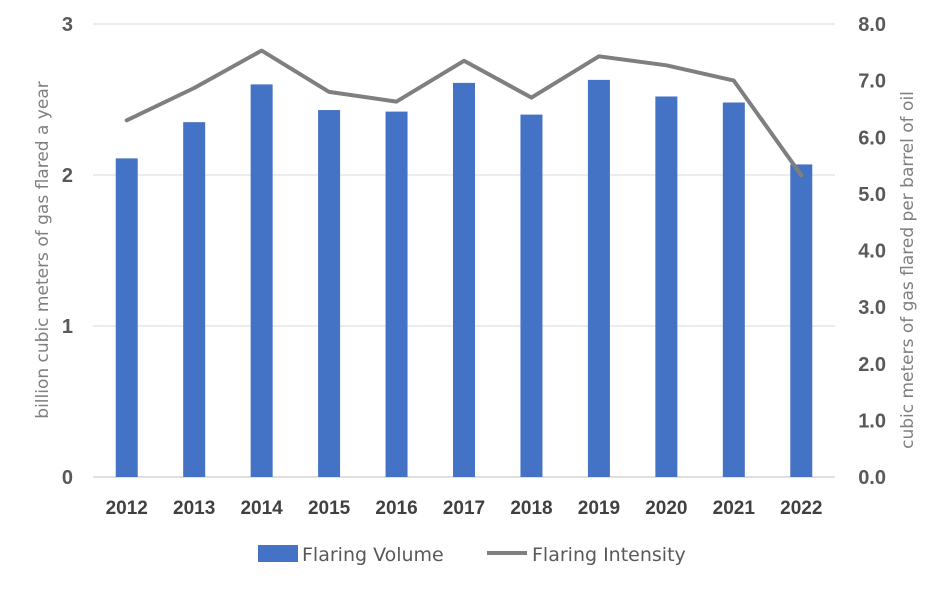  What do you see at coordinates (801, 508) in the screenshot?
I see `x-tick-label: 2022` at bounding box center [801, 508].